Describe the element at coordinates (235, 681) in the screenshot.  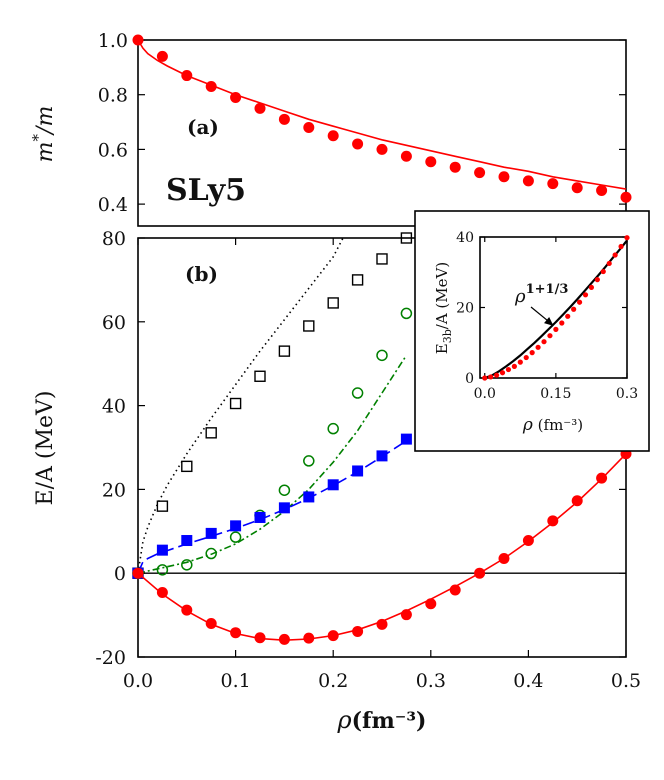
I see `panel-b-xtick-label-1: 0.1` at that location.